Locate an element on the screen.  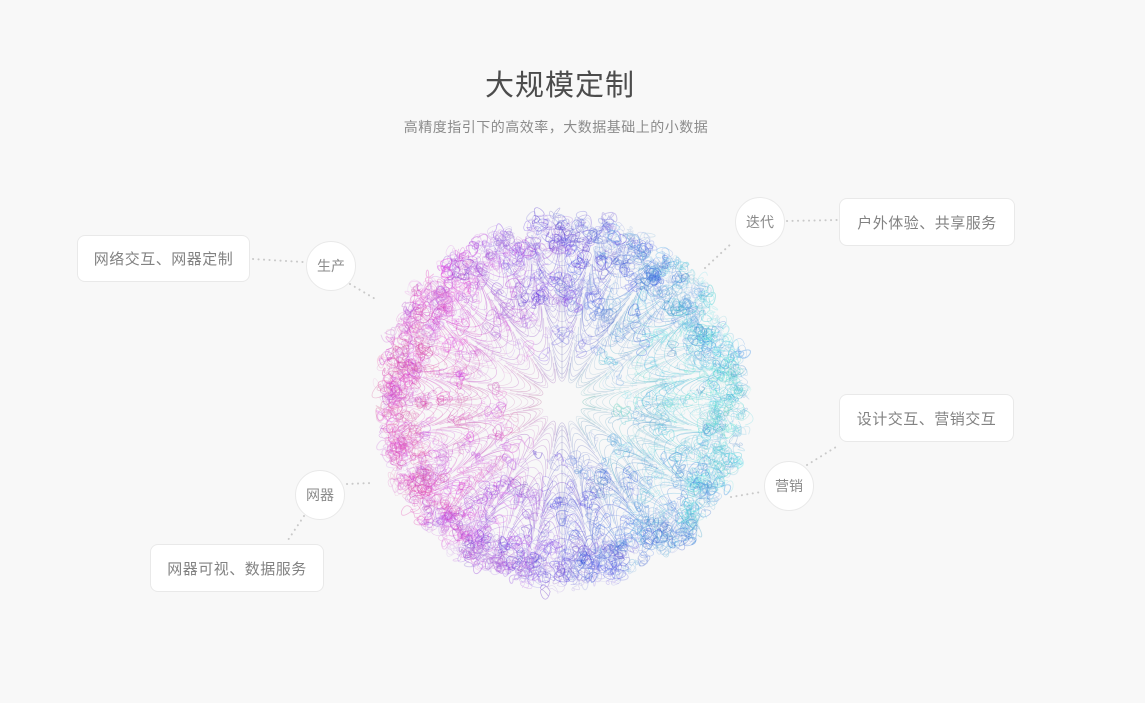
page-title: 大规模定制 is located at coordinates (559, 86).